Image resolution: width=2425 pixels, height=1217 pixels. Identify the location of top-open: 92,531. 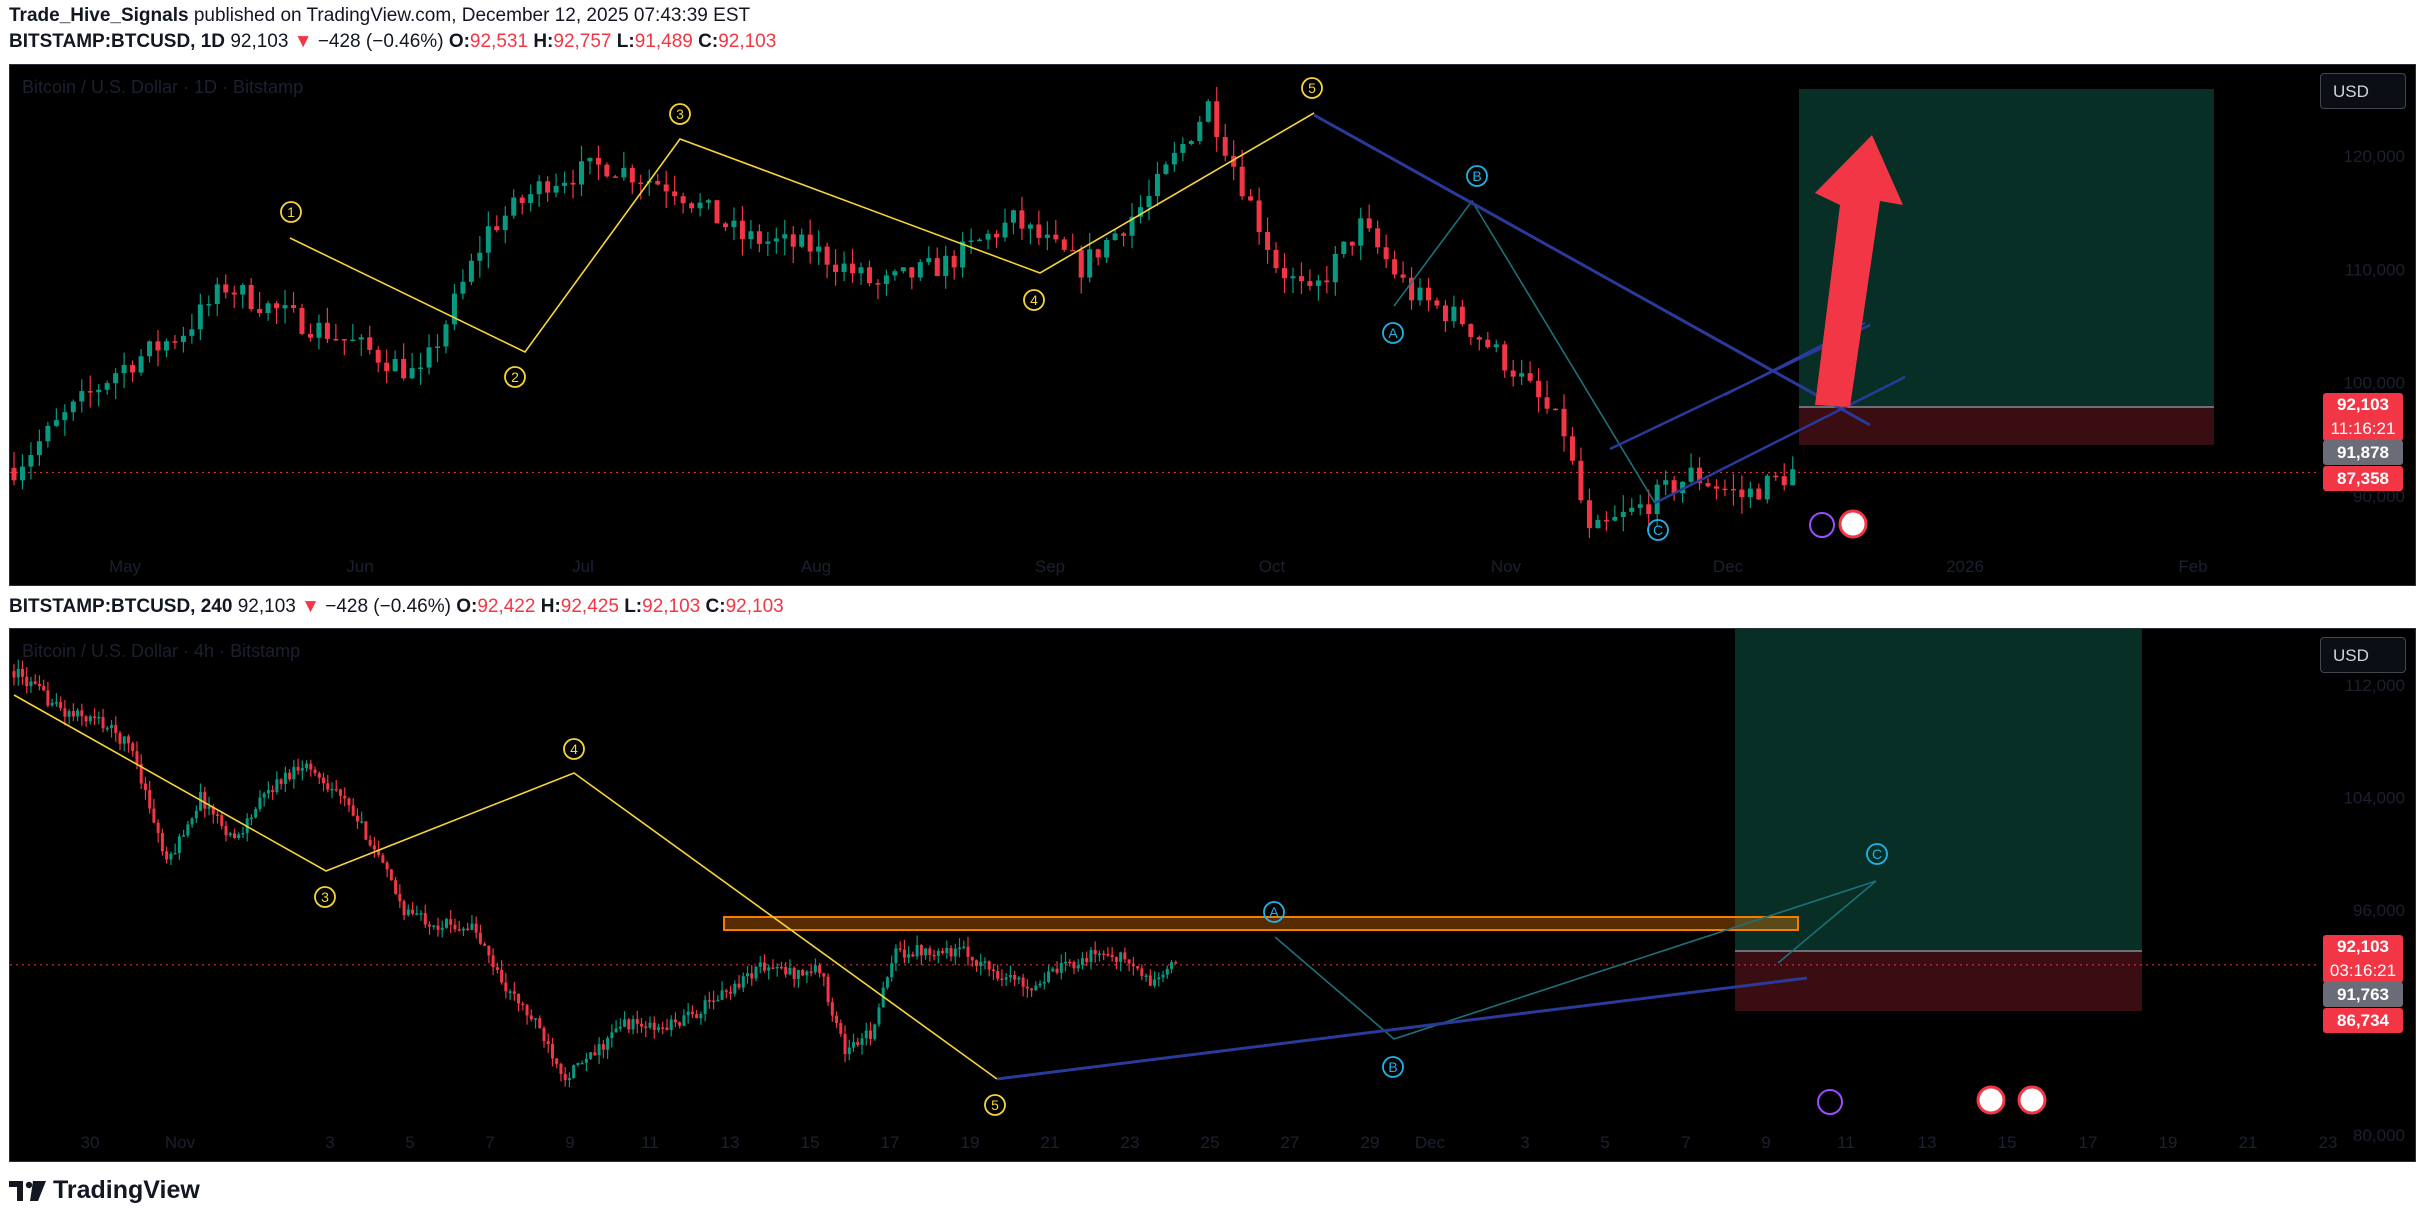
(499, 41).